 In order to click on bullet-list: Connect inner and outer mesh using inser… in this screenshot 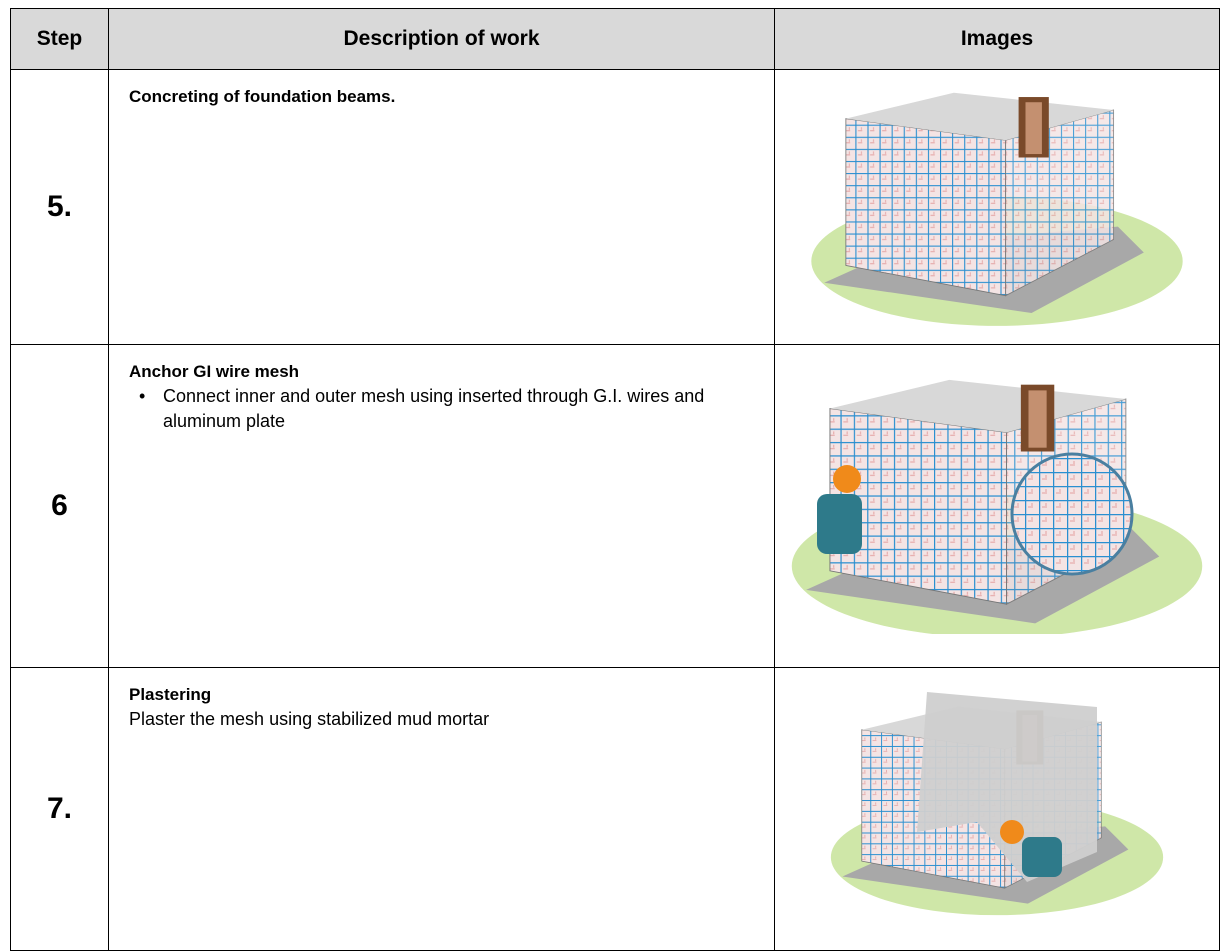, I will do `click(445, 409)`.